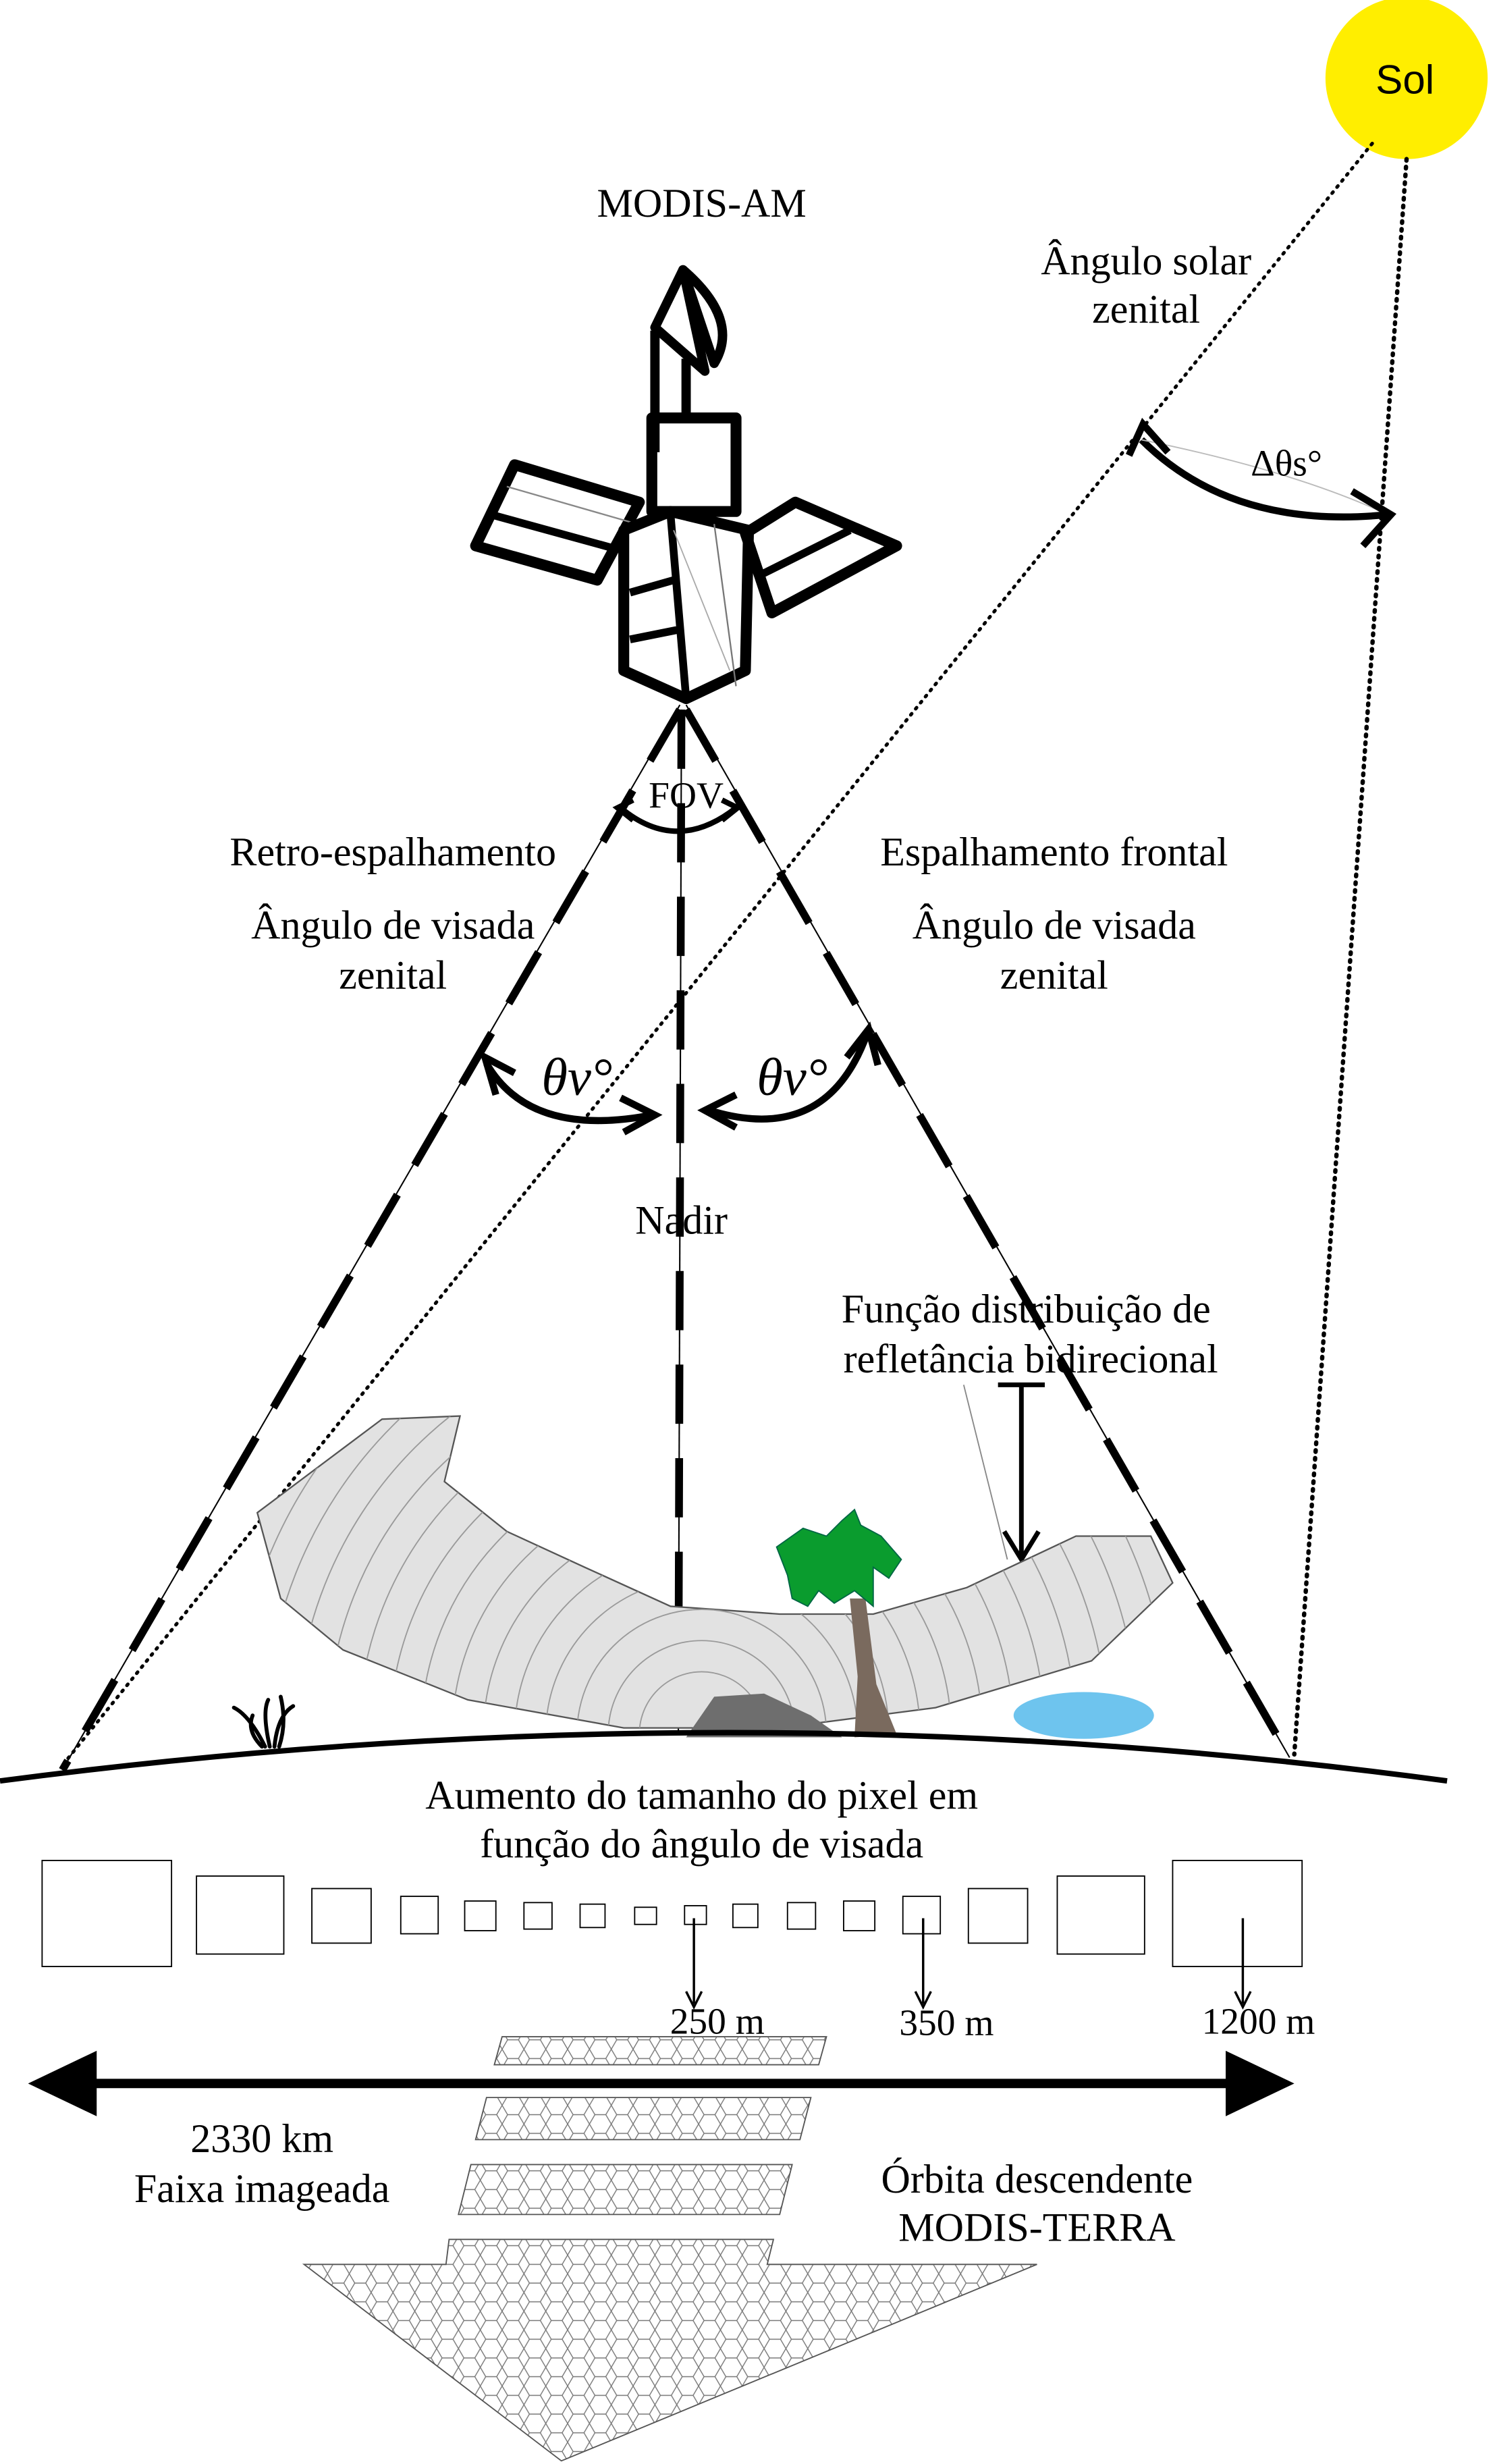 Image resolution: width=1497 pixels, height=2464 pixels. What do you see at coordinates (1031, 1358) in the screenshot?
I see `brdf-label-line2: refletância bidirecional` at bounding box center [1031, 1358].